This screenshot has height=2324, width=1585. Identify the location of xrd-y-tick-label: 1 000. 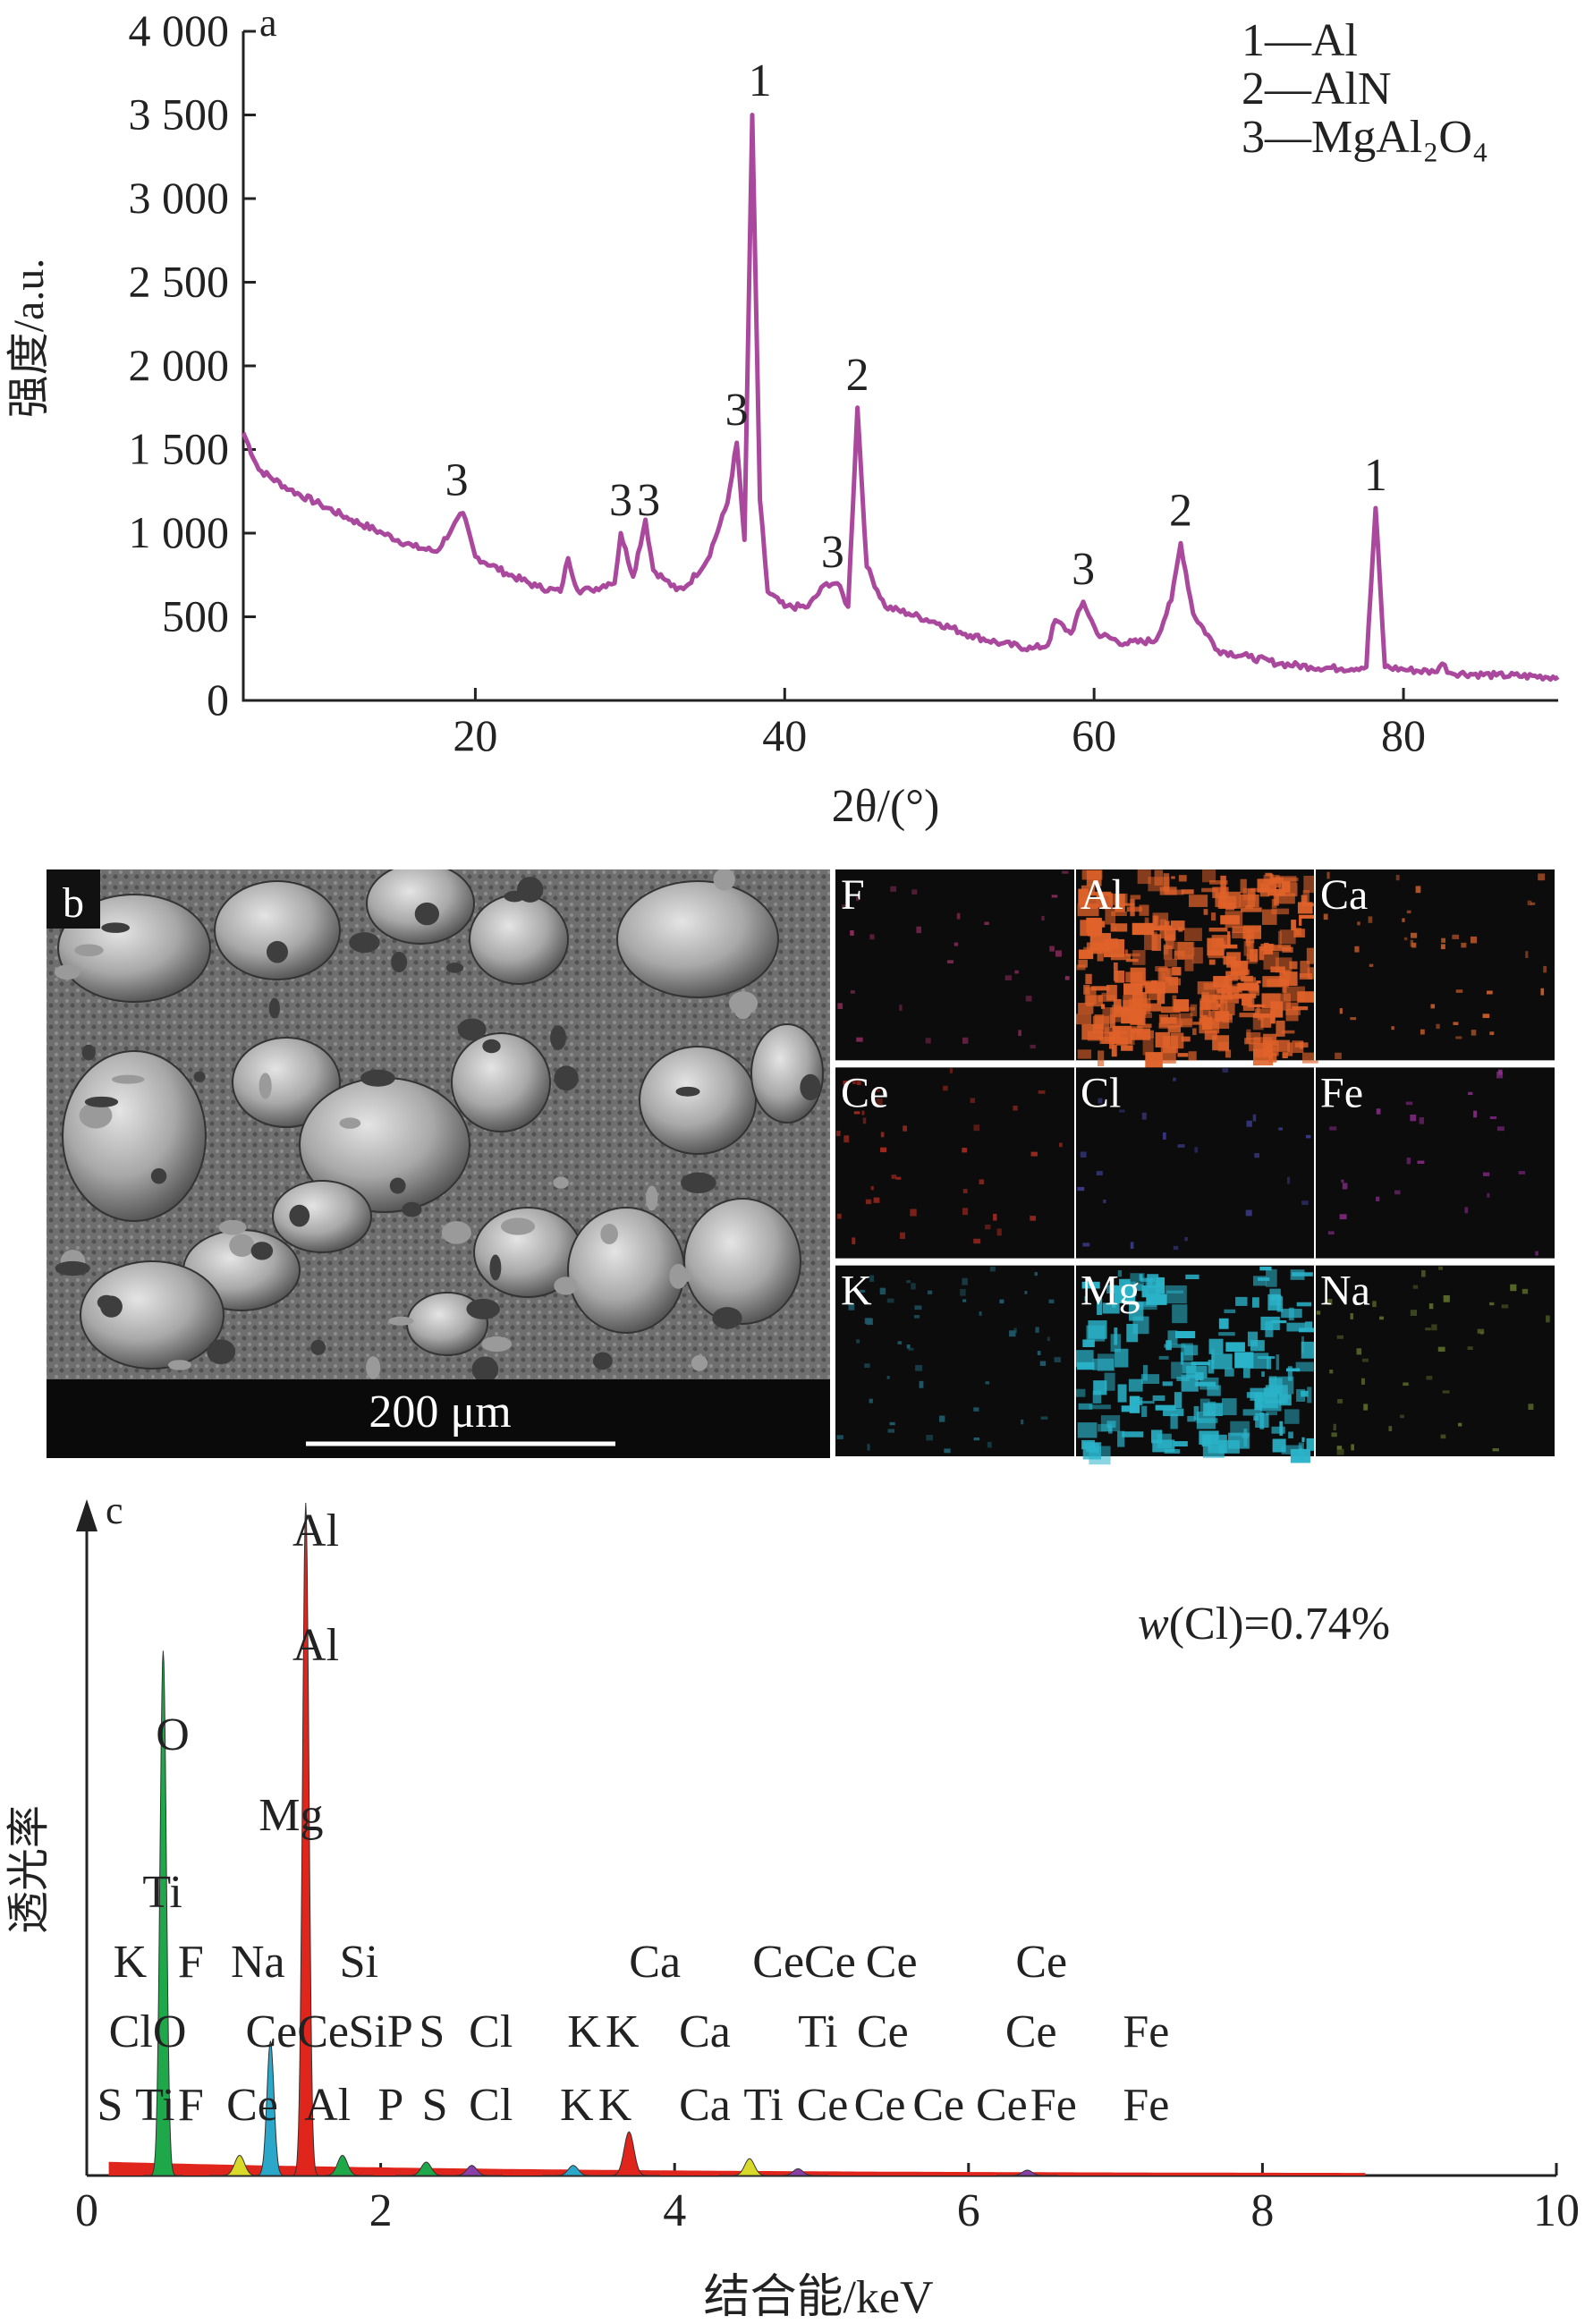
(179, 532).